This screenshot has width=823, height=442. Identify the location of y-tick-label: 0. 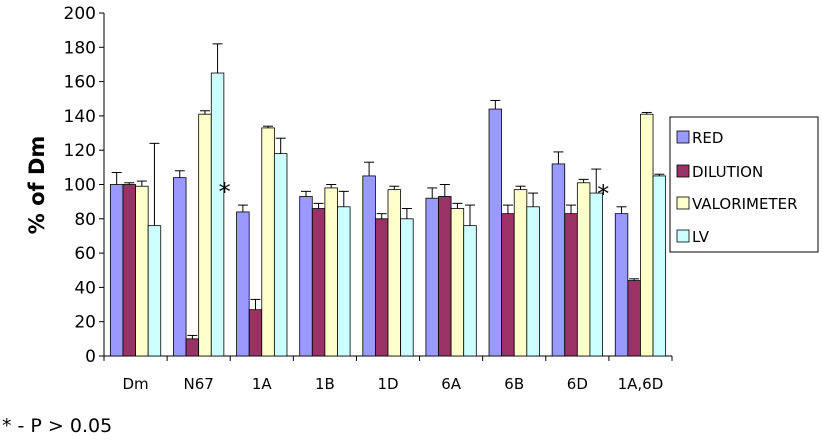
(90, 357).